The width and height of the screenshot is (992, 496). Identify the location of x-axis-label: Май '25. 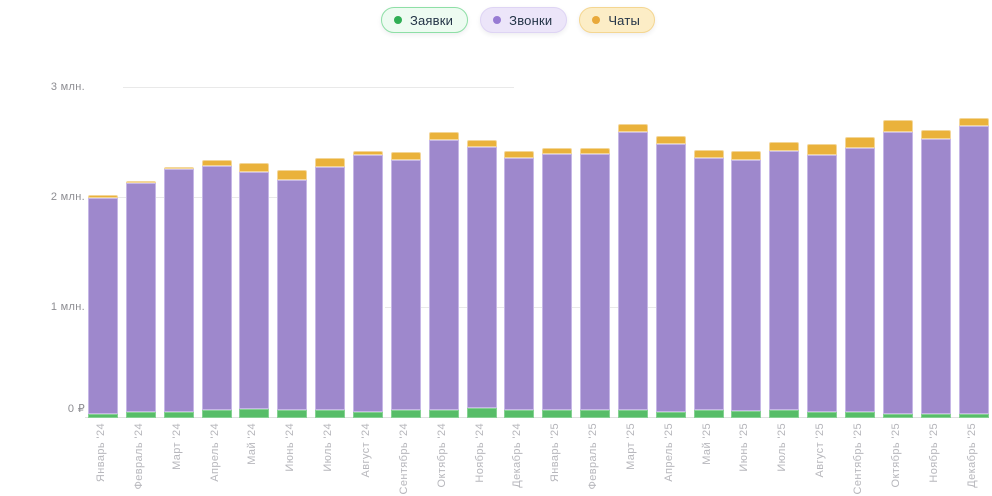
(706, 444).